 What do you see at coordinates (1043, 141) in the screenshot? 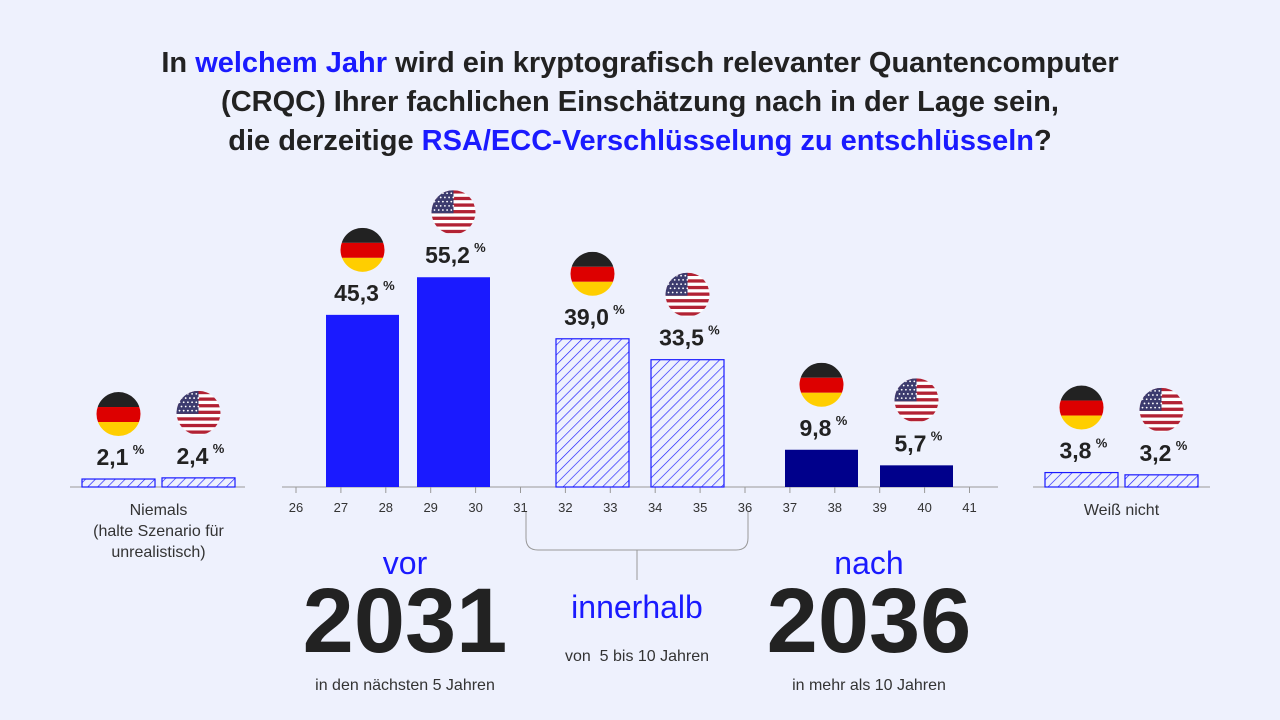
I see `title-text: ?` at bounding box center [1043, 141].